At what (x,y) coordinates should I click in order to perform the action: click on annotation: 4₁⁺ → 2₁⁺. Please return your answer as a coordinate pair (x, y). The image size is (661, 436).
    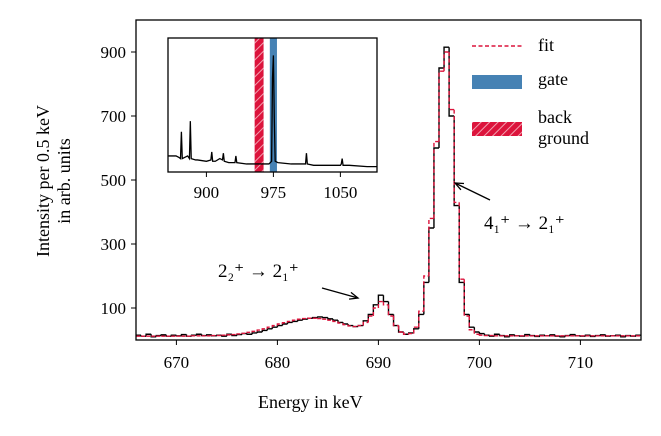
    Looking at the image, I should click on (524, 223).